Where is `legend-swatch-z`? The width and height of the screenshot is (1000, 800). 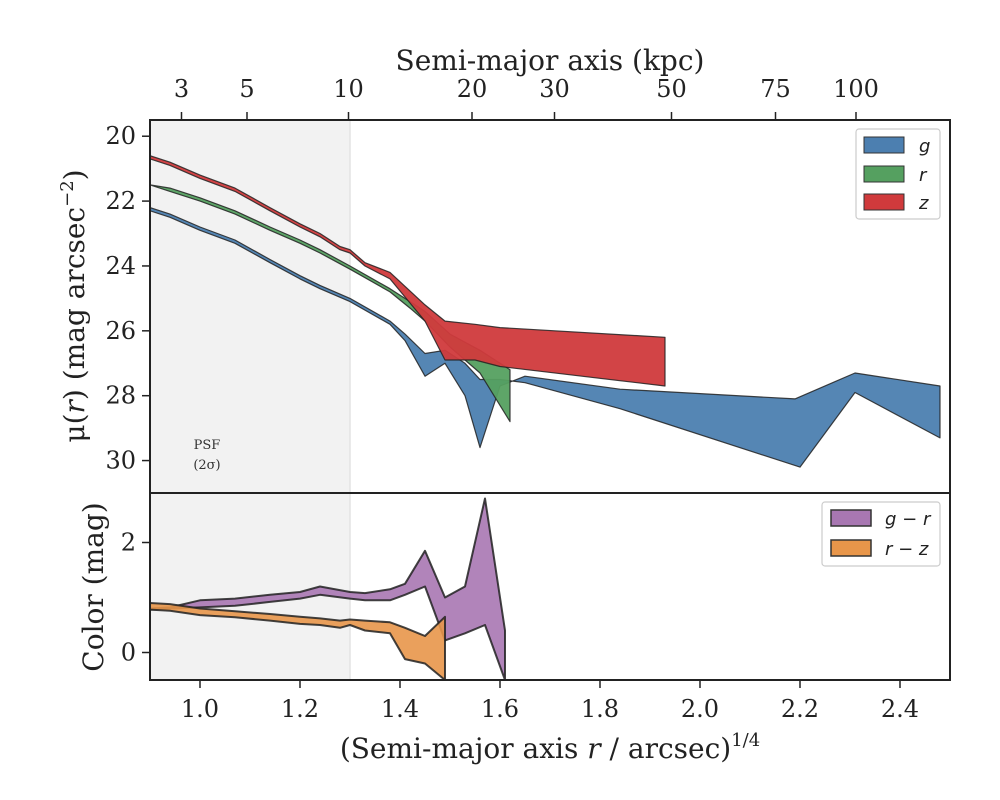
legend-swatch-z is located at coordinates (884, 202).